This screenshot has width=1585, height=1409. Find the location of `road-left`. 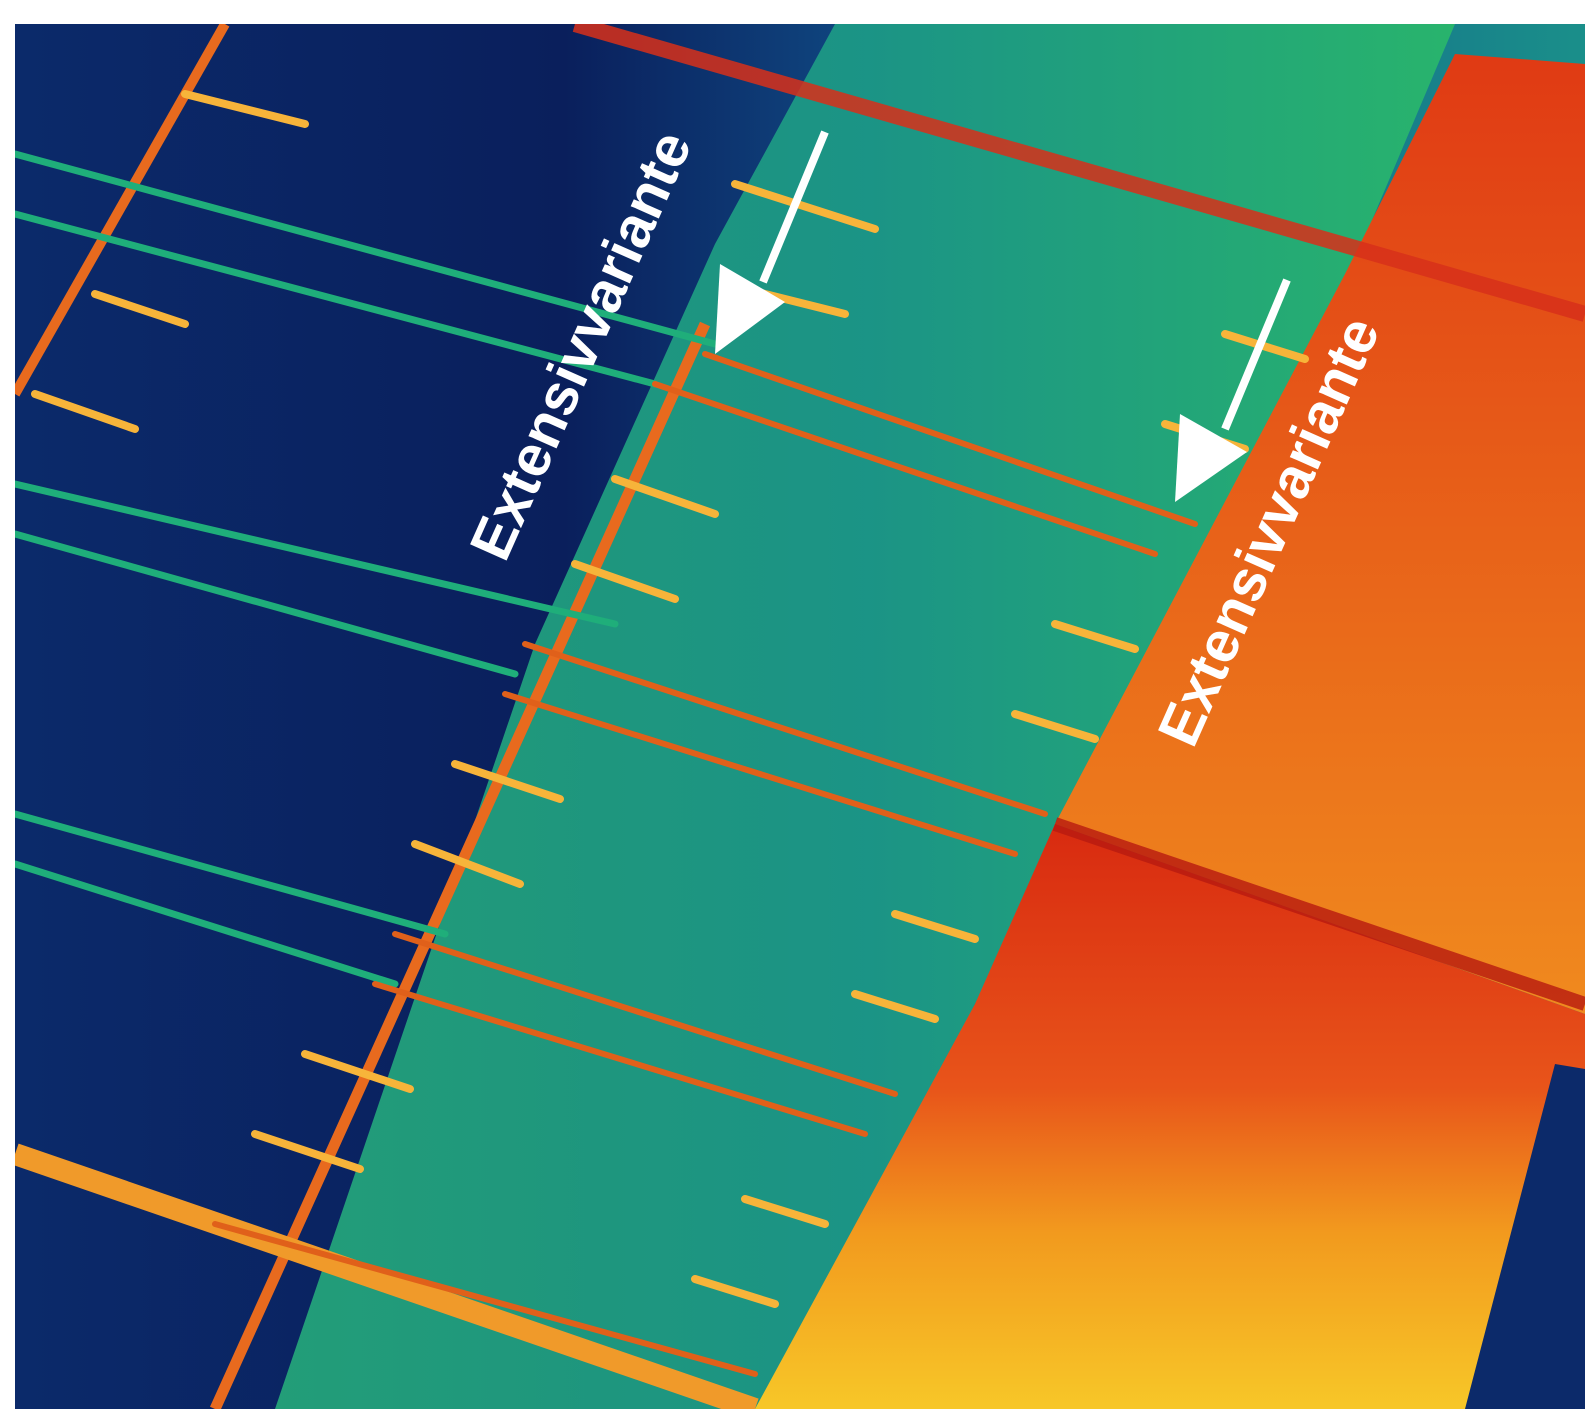

road-left is located at coordinates (122, 210).